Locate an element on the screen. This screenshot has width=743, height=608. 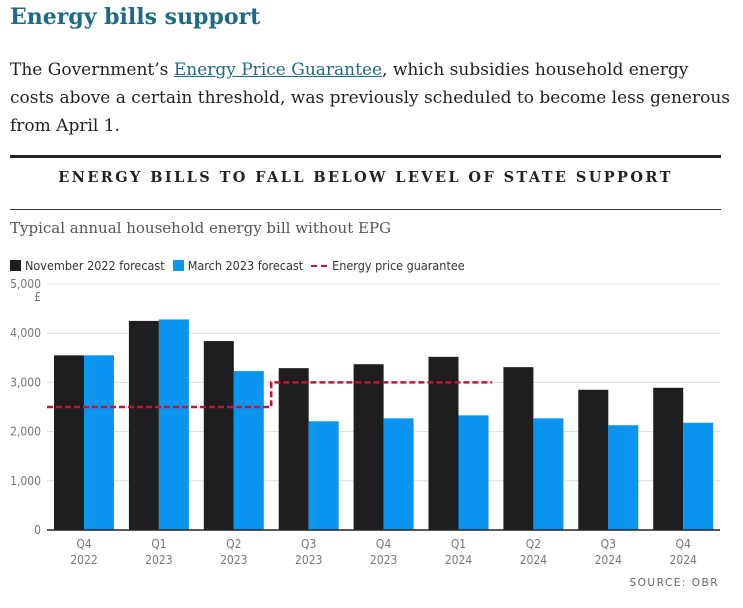
legend-label: March 2023 forecast is located at coordinates (245, 265).